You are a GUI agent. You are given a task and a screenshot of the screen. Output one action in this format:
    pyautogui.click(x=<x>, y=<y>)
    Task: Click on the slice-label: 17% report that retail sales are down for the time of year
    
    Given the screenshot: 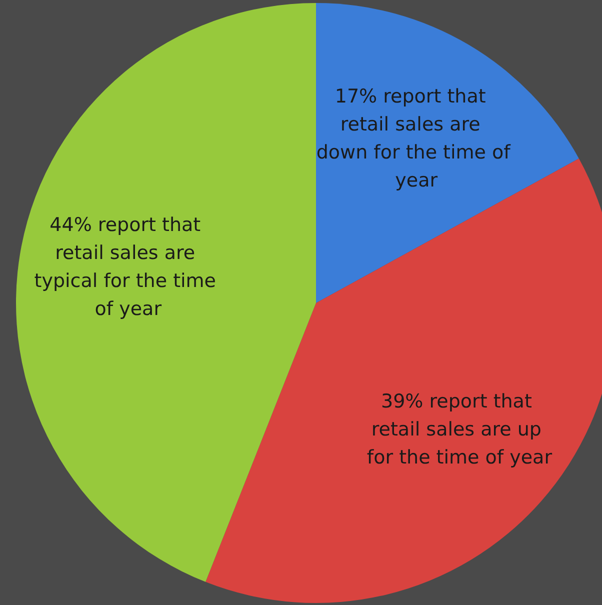 What is the action you would take?
    pyautogui.click(x=414, y=138)
    